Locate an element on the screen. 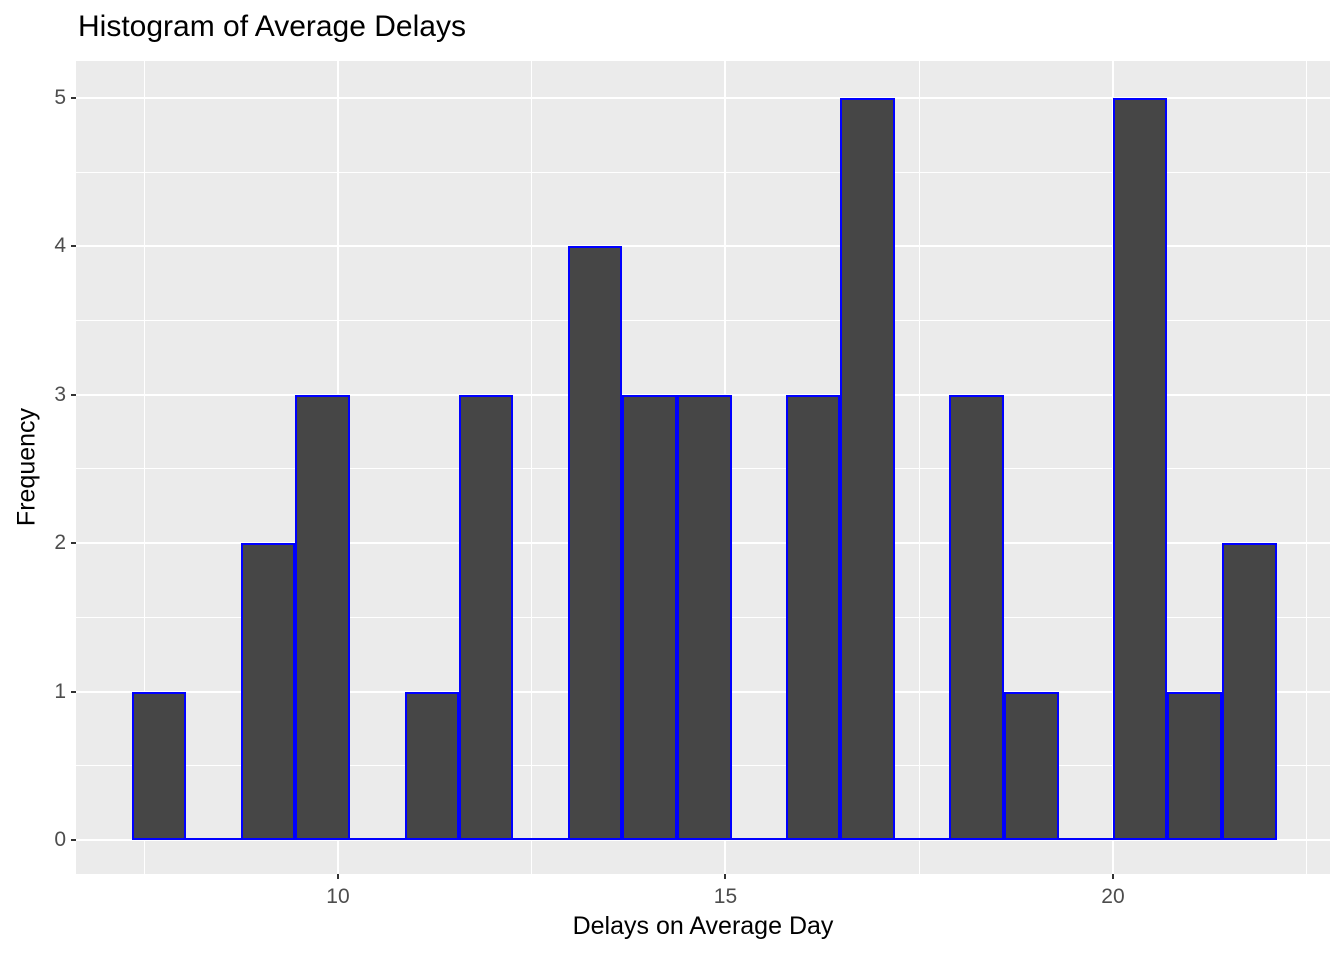  y-tick-label: 4 is located at coordinates (60, 246).